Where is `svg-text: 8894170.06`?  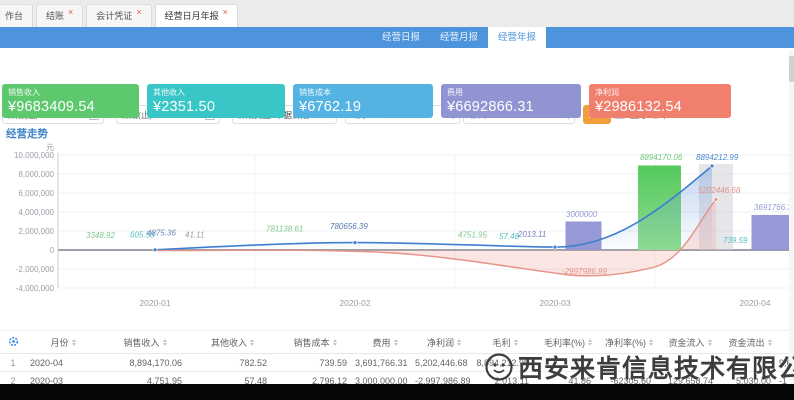 svg-text: 8894170.06 is located at coordinates (661, 157).